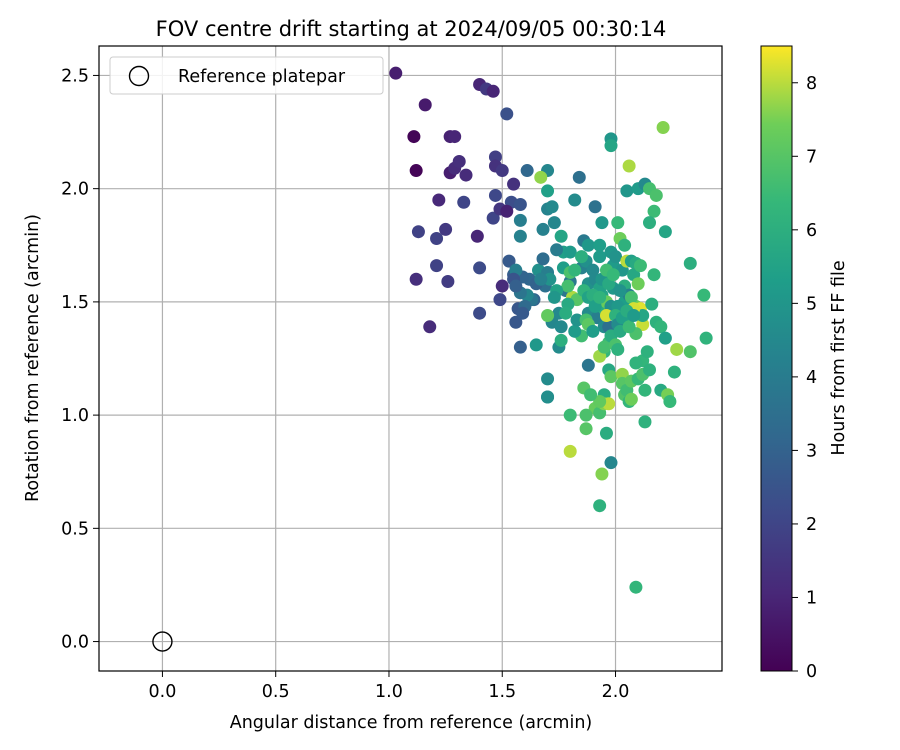 This screenshot has height=750, width=900. What do you see at coordinates (839, 357) in the screenshot?
I see `colorbar-label: Hours from first FF file` at bounding box center [839, 357].